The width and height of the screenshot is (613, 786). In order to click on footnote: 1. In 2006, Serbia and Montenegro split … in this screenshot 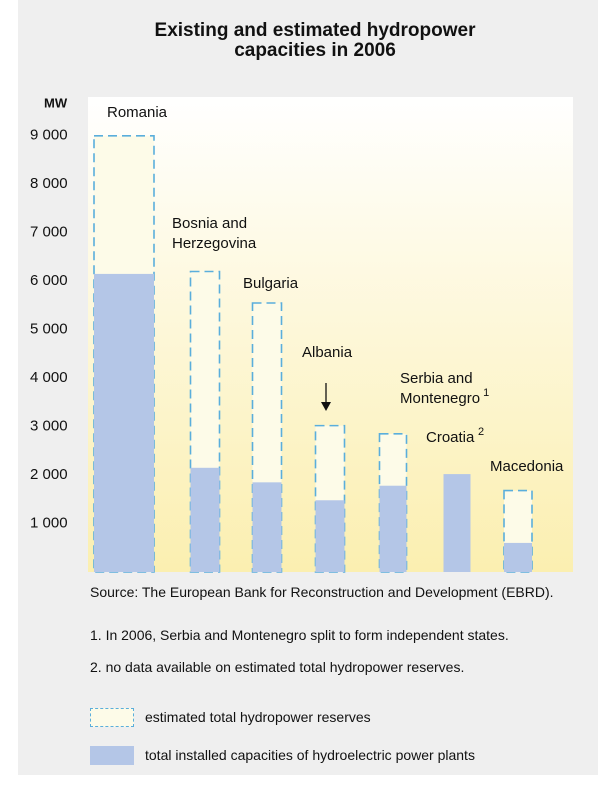, I will do `click(299, 635)`.